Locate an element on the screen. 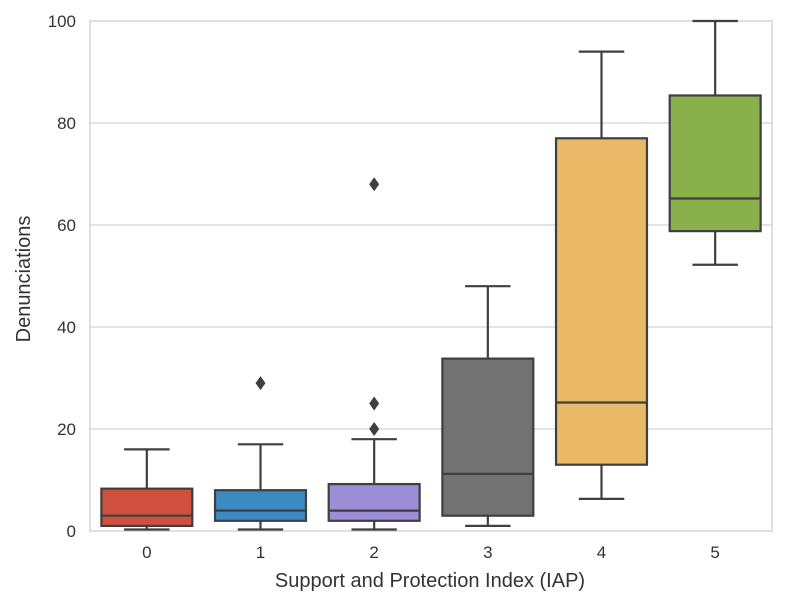  y-tick-label: 80 is located at coordinates (66, 123).